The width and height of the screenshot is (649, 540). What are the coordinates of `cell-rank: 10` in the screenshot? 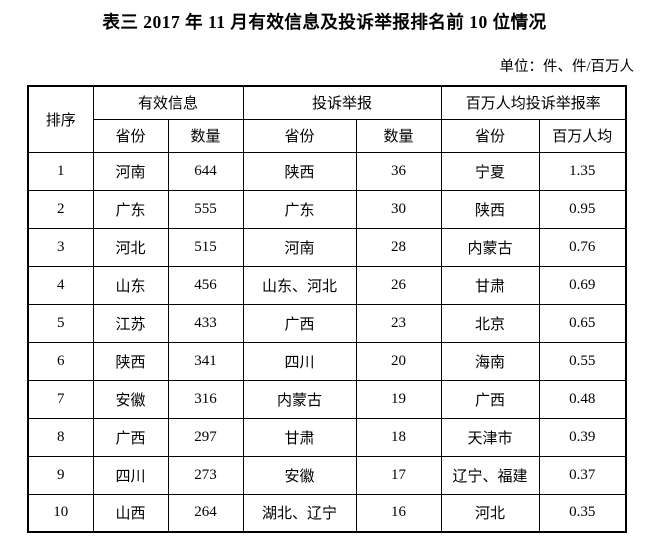 It's located at (60, 513).